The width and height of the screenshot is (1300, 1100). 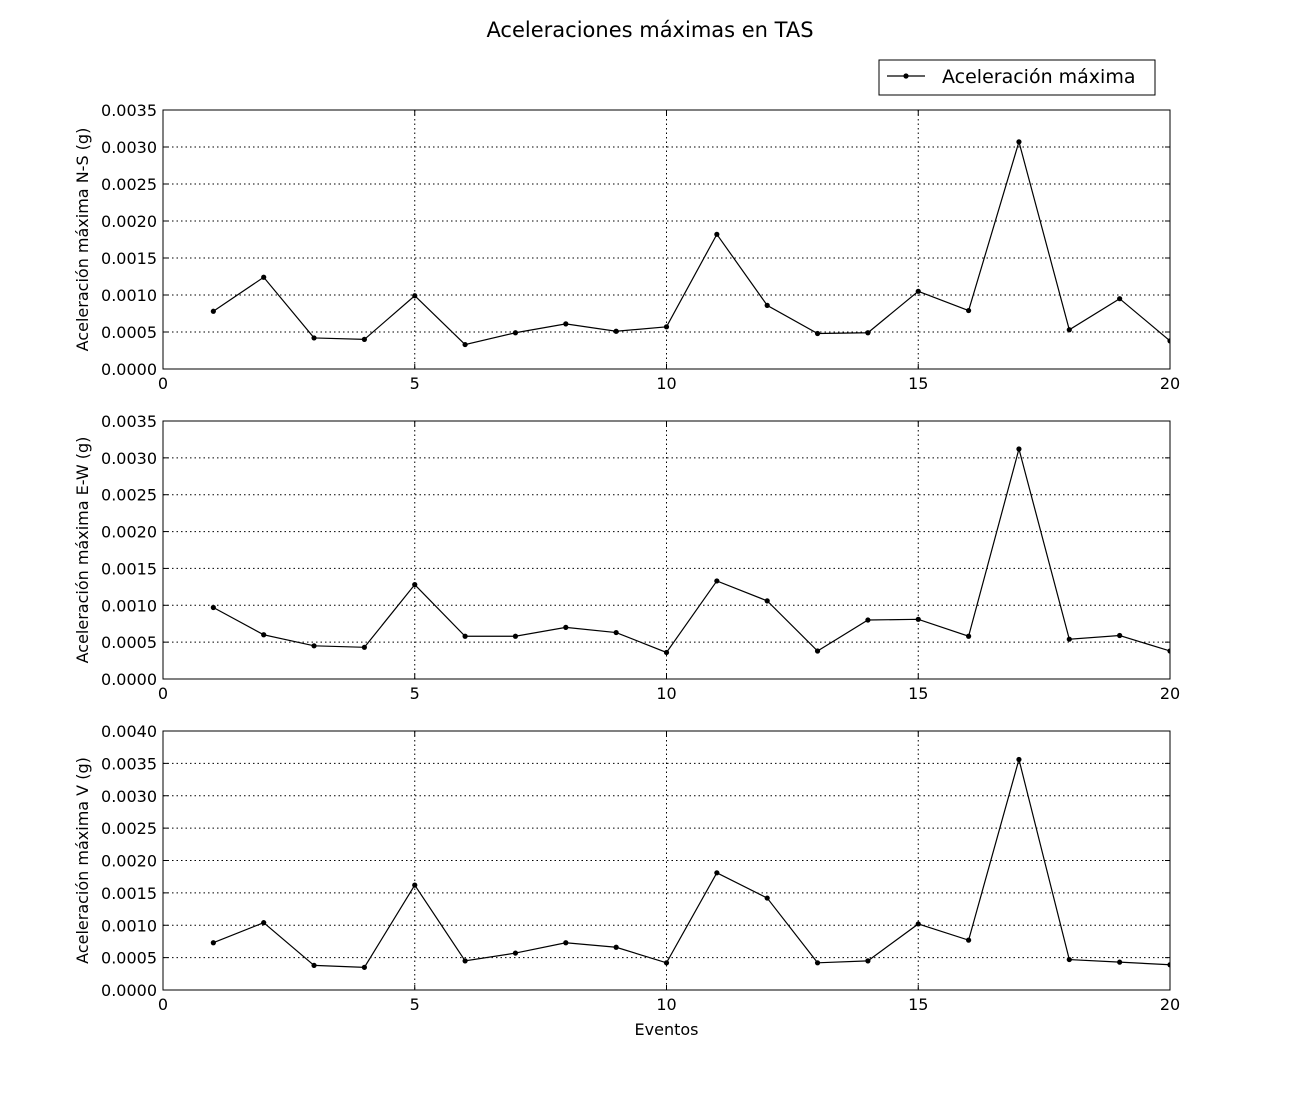 What do you see at coordinates (129, 990) in the screenshot?
I see `y-tick-label: 0.0000` at bounding box center [129, 990].